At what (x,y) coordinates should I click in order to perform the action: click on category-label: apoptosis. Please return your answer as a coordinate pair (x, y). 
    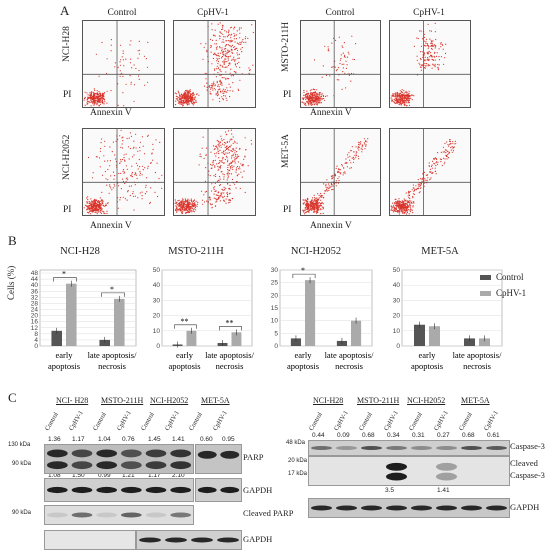
    Looking at the image, I should click on (64, 366).